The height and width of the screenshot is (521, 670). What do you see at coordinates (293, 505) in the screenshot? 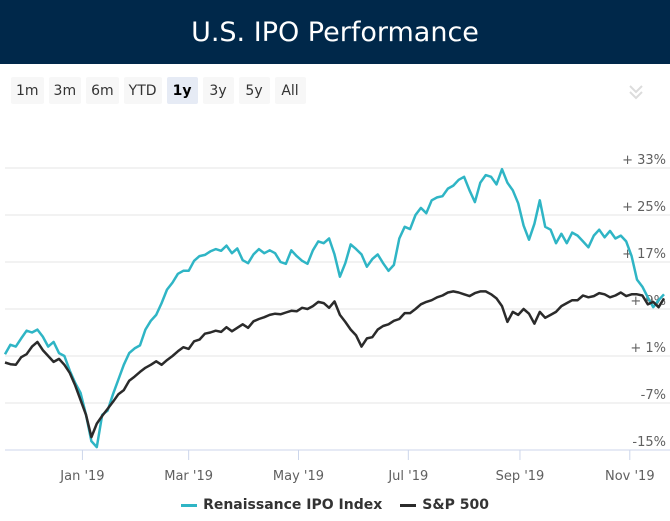
I see `legend-label-ipo: Renaissance IPO Index` at bounding box center [293, 505].